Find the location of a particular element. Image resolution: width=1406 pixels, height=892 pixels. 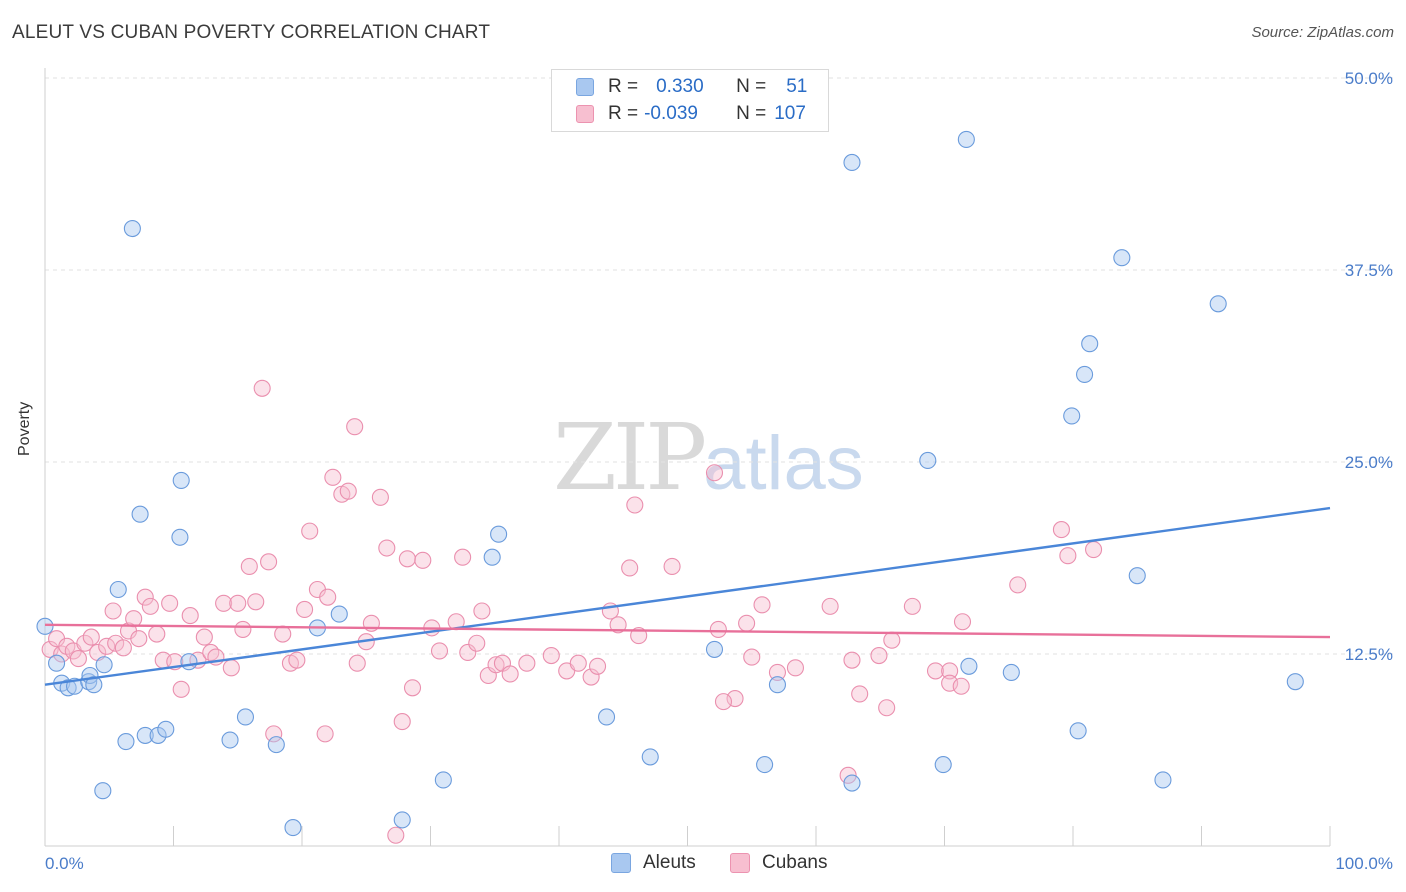

r-label: R = is located at coordinates (623, 86).